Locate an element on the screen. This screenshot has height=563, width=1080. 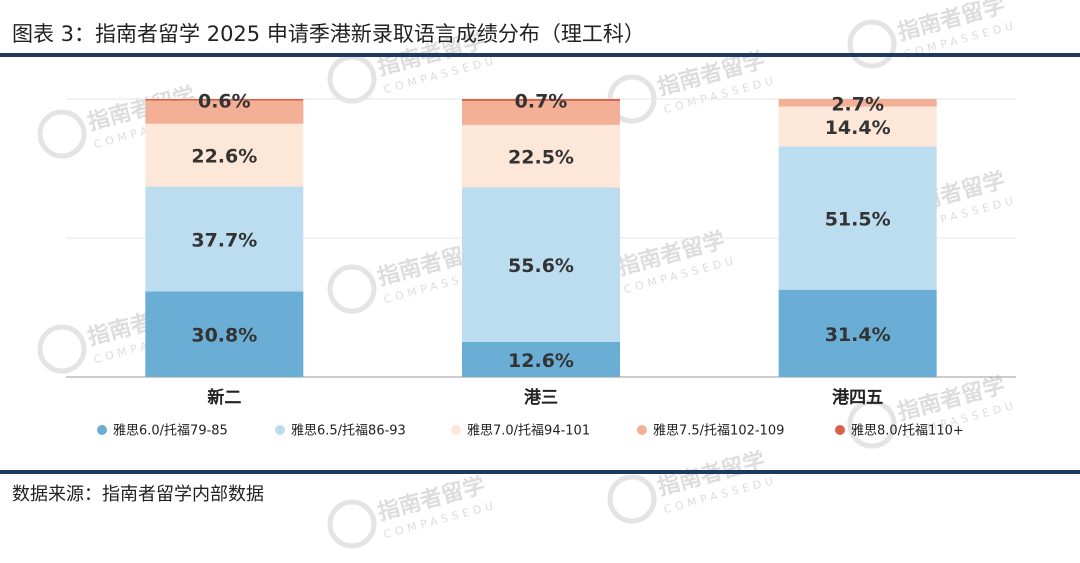
x-tick-label: 港四五 is located at coordinates (857, 397).